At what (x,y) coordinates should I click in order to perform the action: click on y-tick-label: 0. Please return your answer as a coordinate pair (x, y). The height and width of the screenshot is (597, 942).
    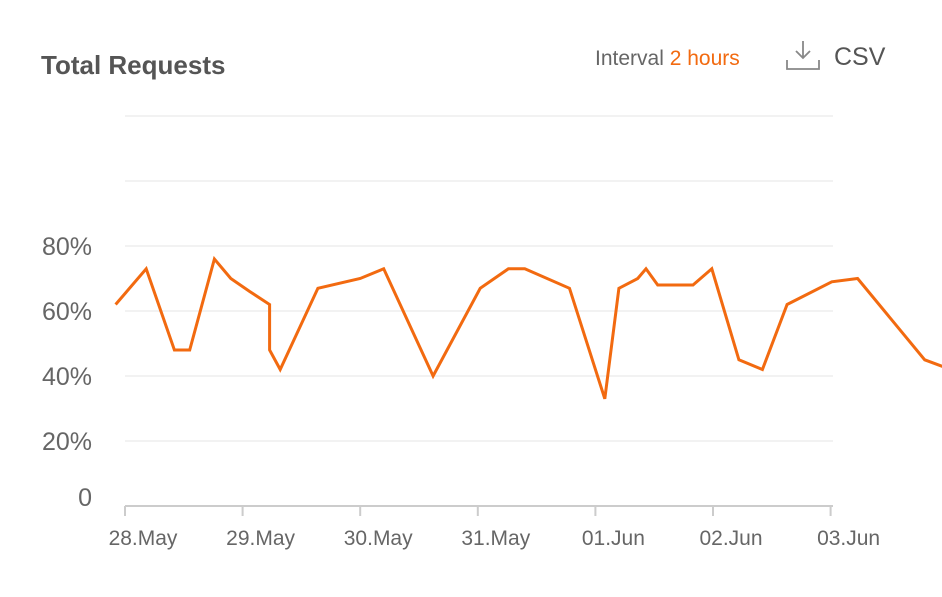
    Looking at the image, I should click on (85, 498).